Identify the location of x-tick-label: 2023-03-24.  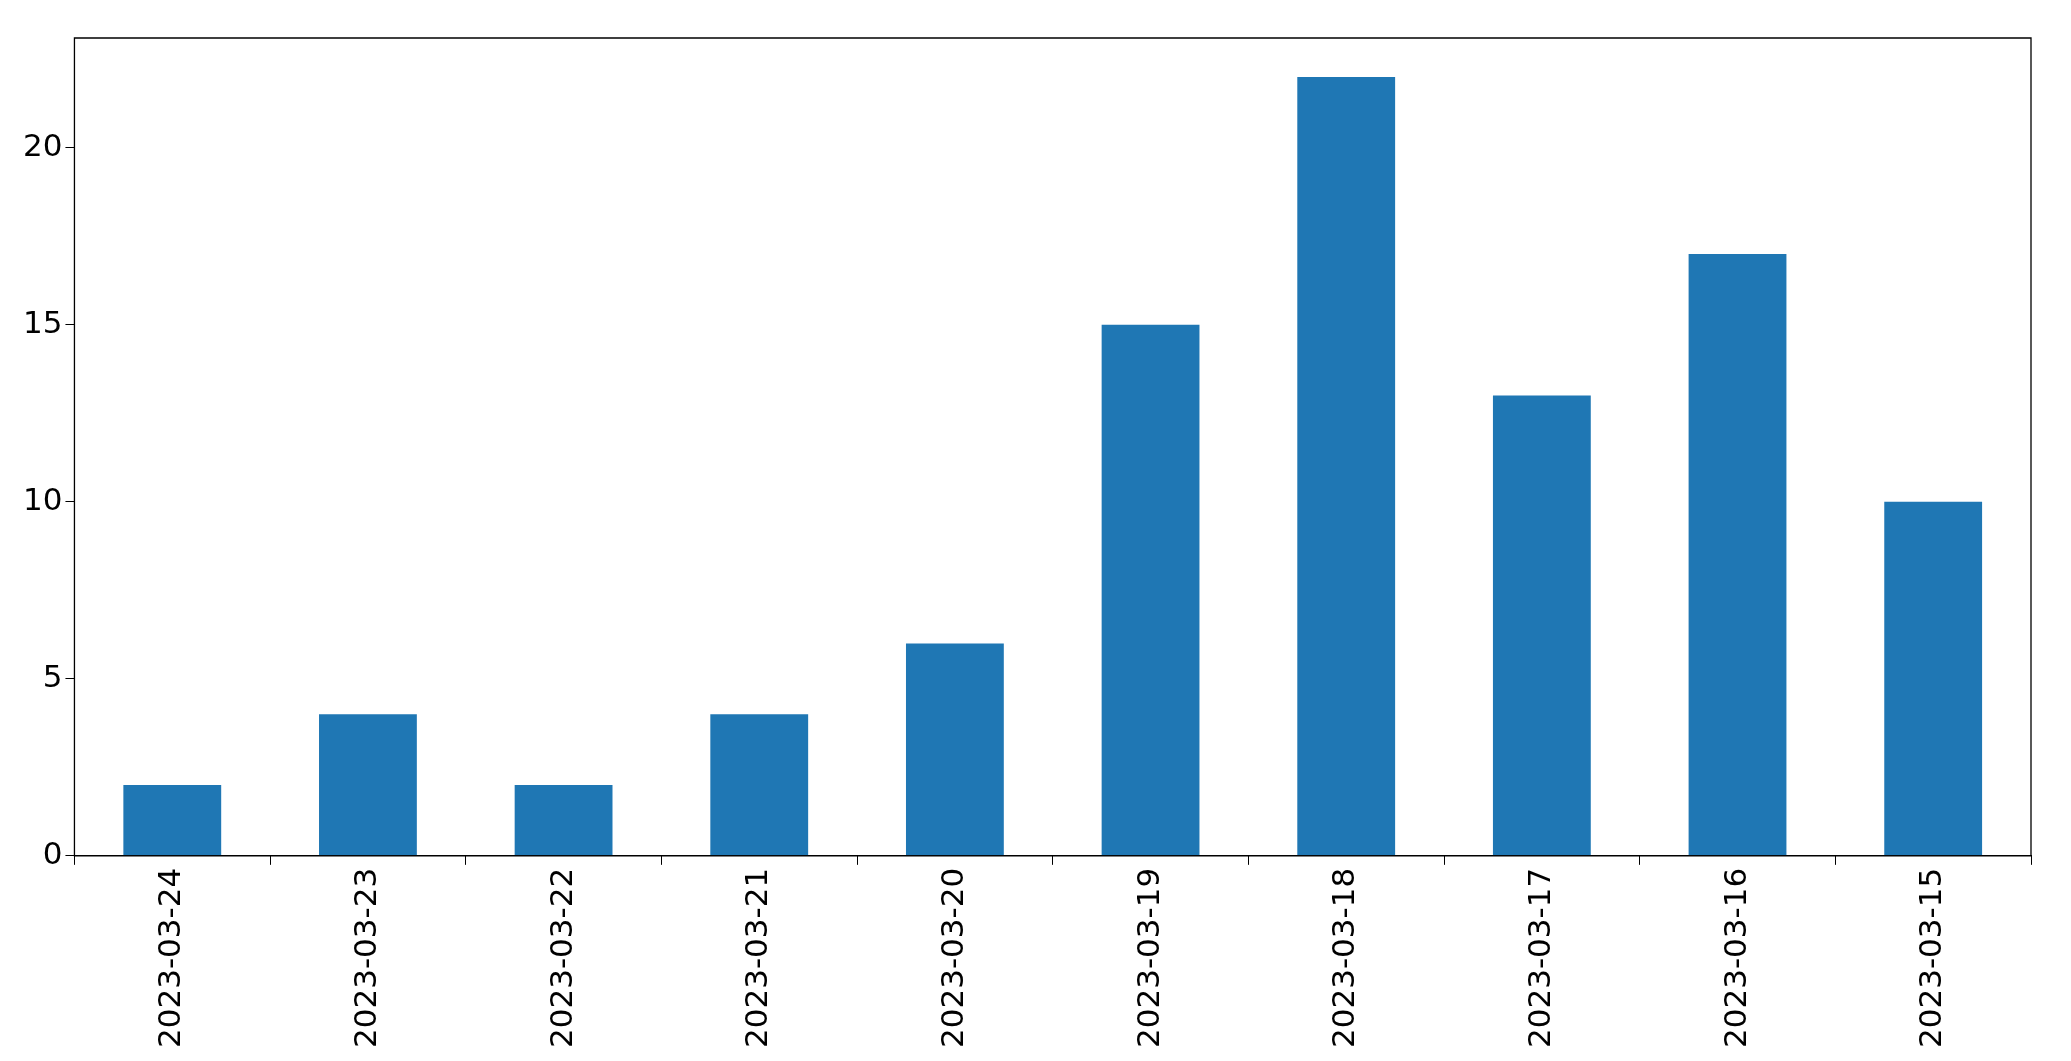
(169, 958).